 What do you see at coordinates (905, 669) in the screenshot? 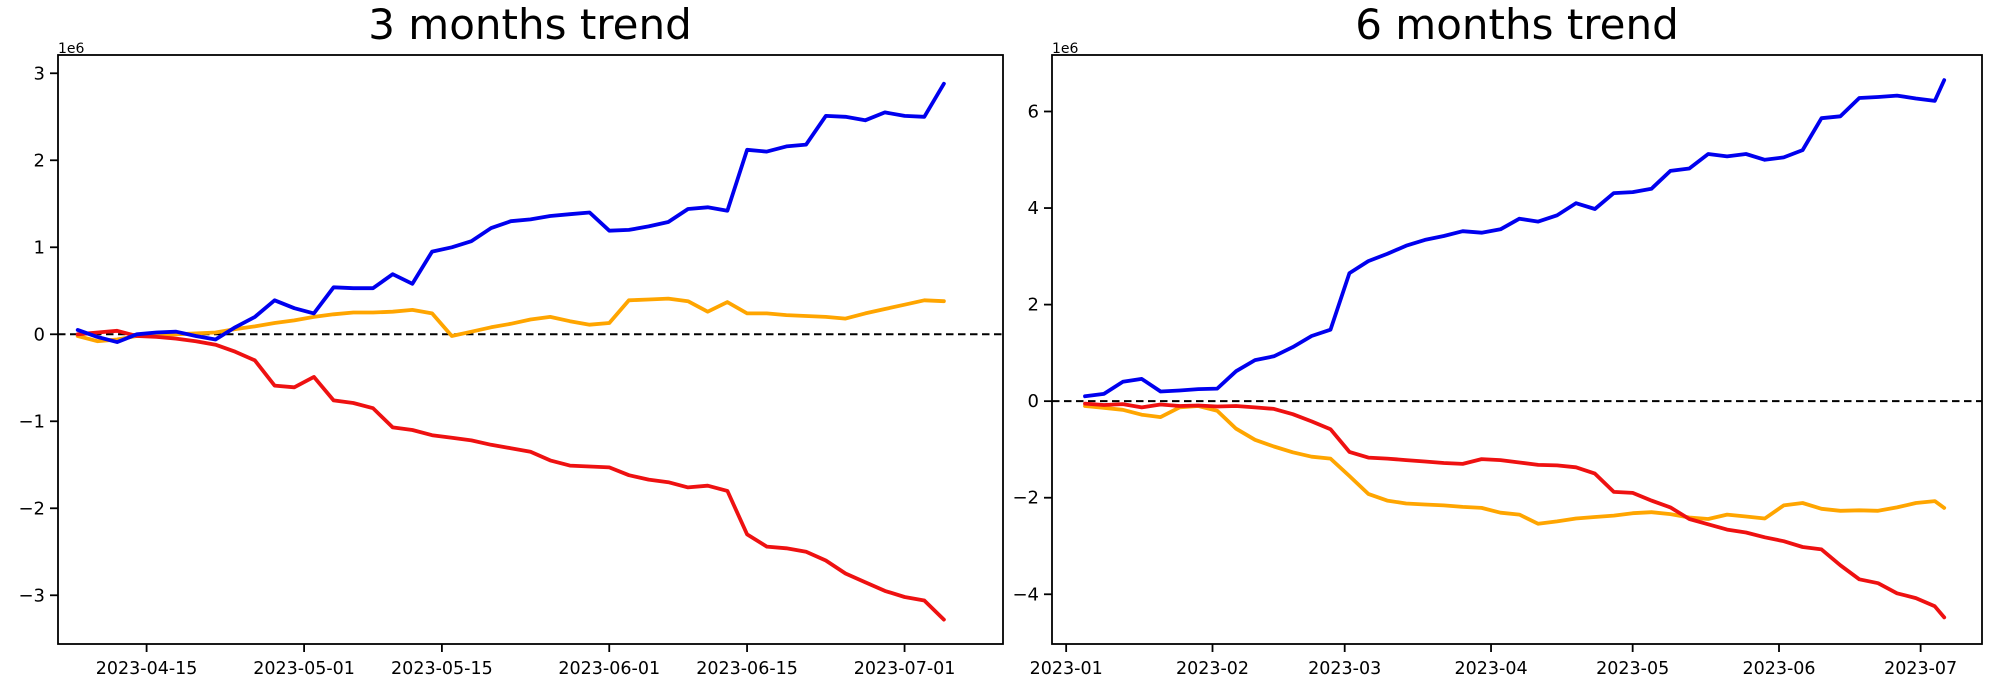
I see `x-tick-label: 2023-07-01` at bounding box center [905, 669].